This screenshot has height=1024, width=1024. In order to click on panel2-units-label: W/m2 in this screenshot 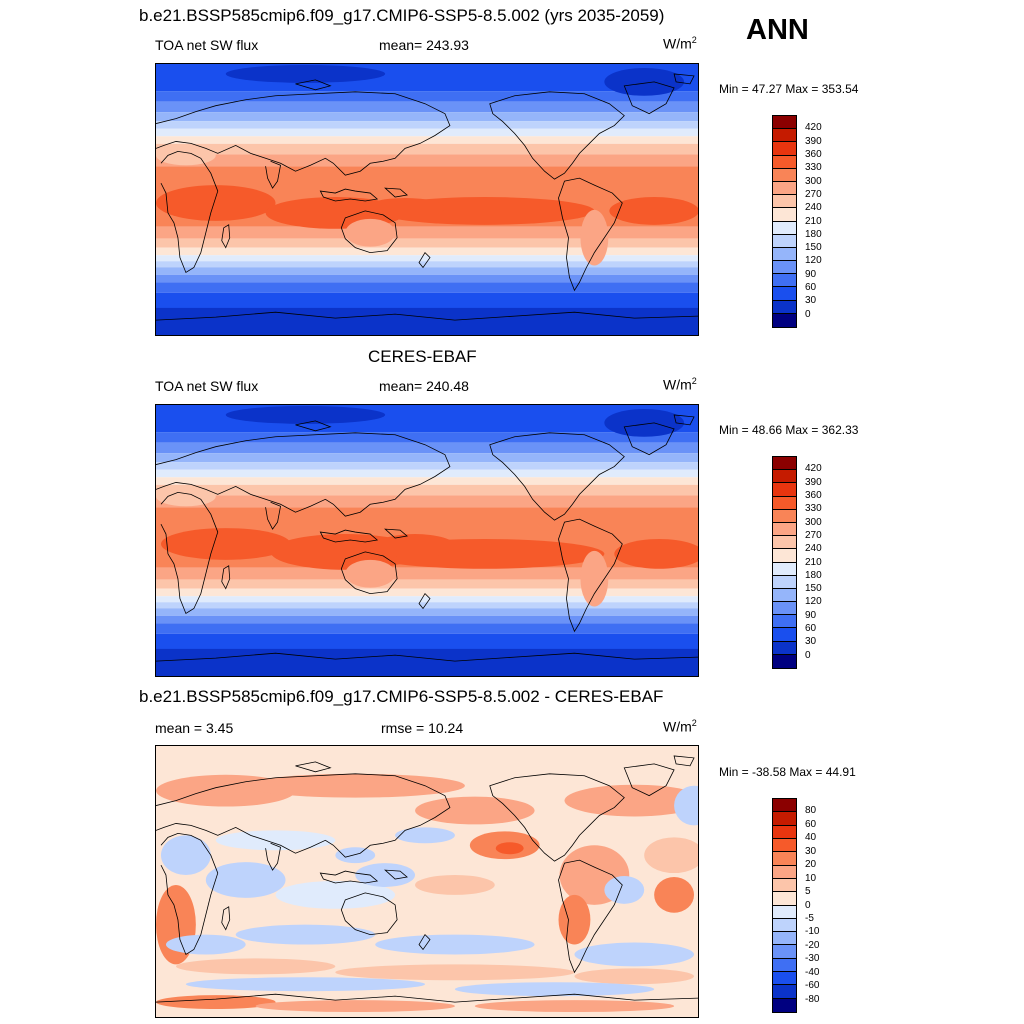, I will do `click(680, 384)`.